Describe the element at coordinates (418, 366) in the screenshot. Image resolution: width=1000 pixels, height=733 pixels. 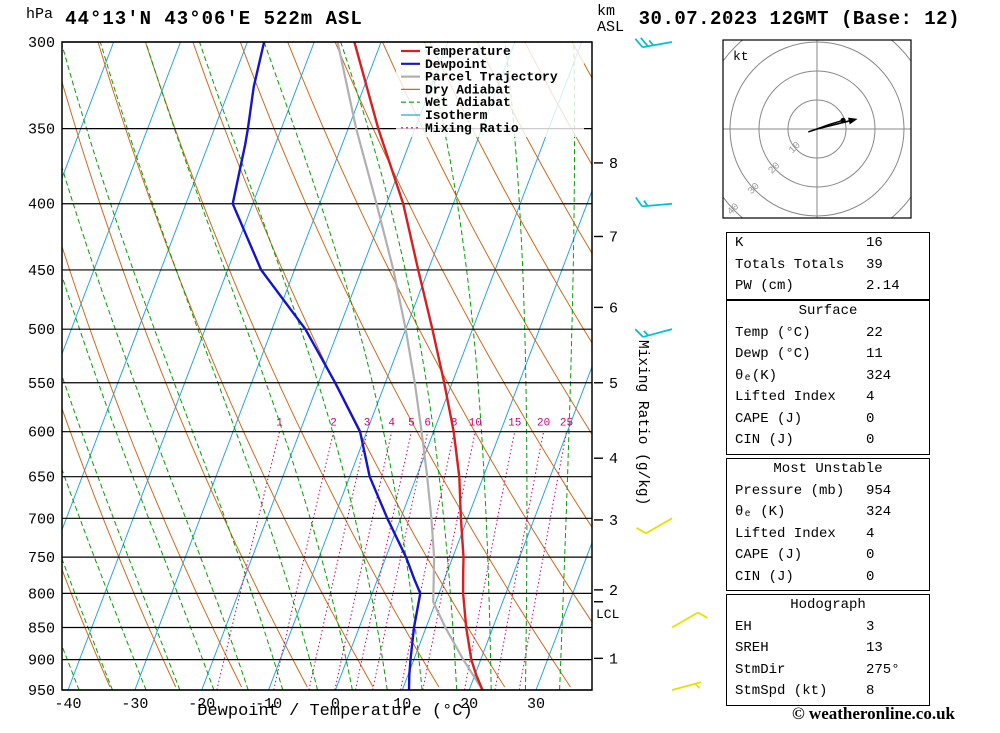
I see `temperature-curve` at that location.